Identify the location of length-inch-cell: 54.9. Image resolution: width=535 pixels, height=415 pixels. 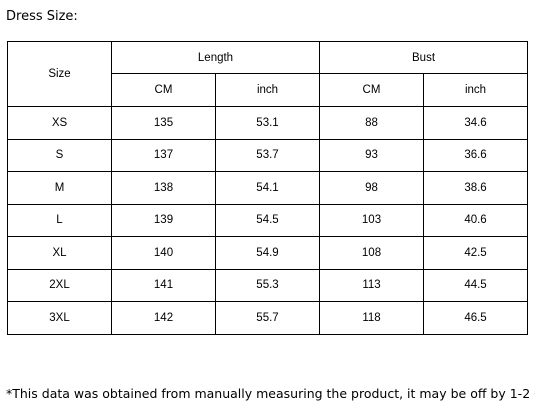
(267, 253).